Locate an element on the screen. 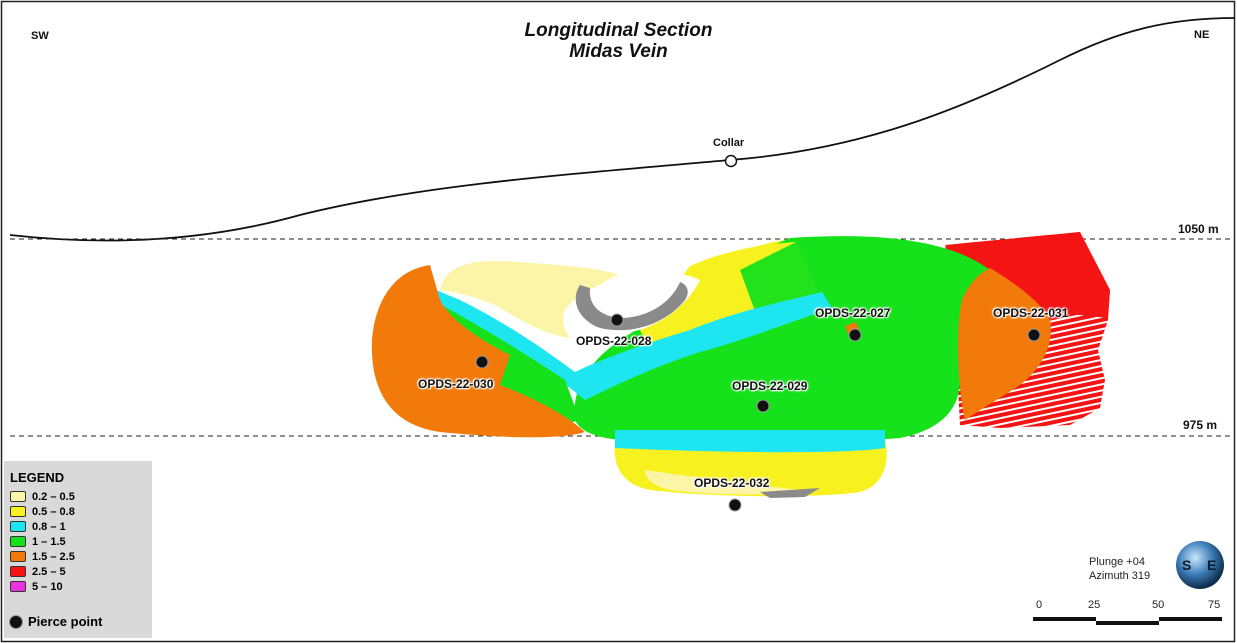  figure-title-line1: Longitudinal Section is located at coordinates (618, 30).